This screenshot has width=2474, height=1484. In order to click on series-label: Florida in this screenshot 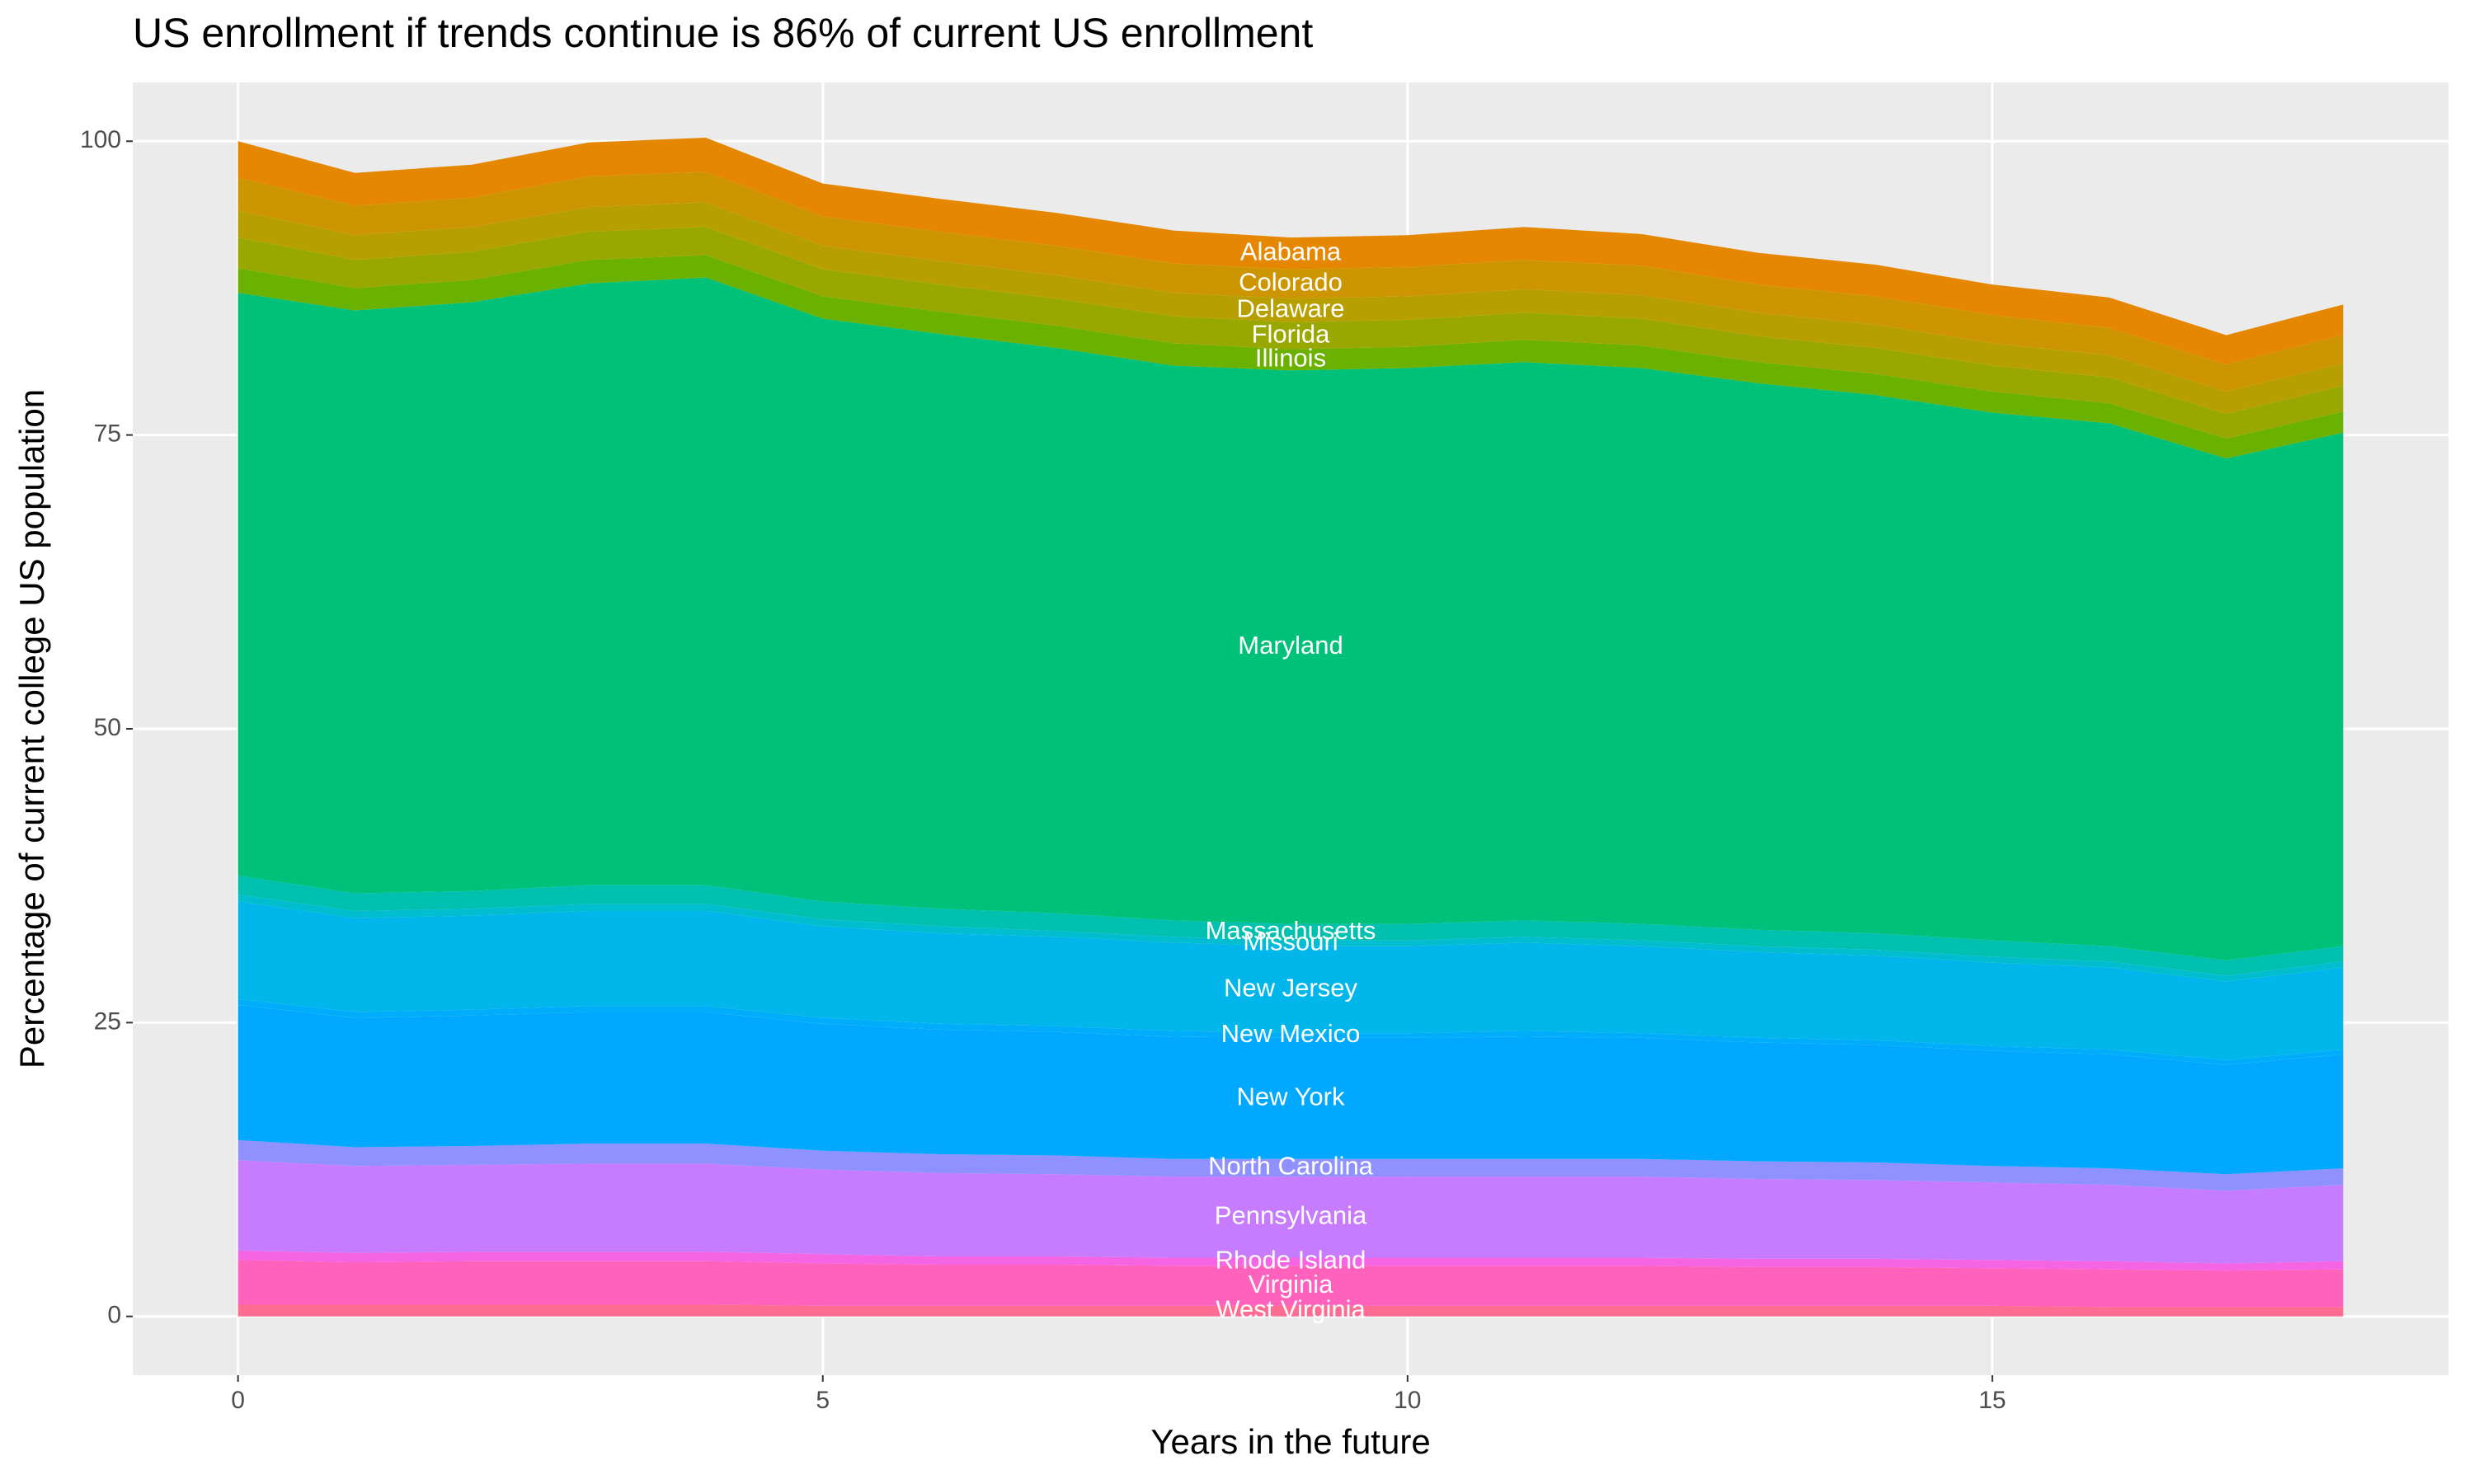, I will do `click(1291, 333)`.